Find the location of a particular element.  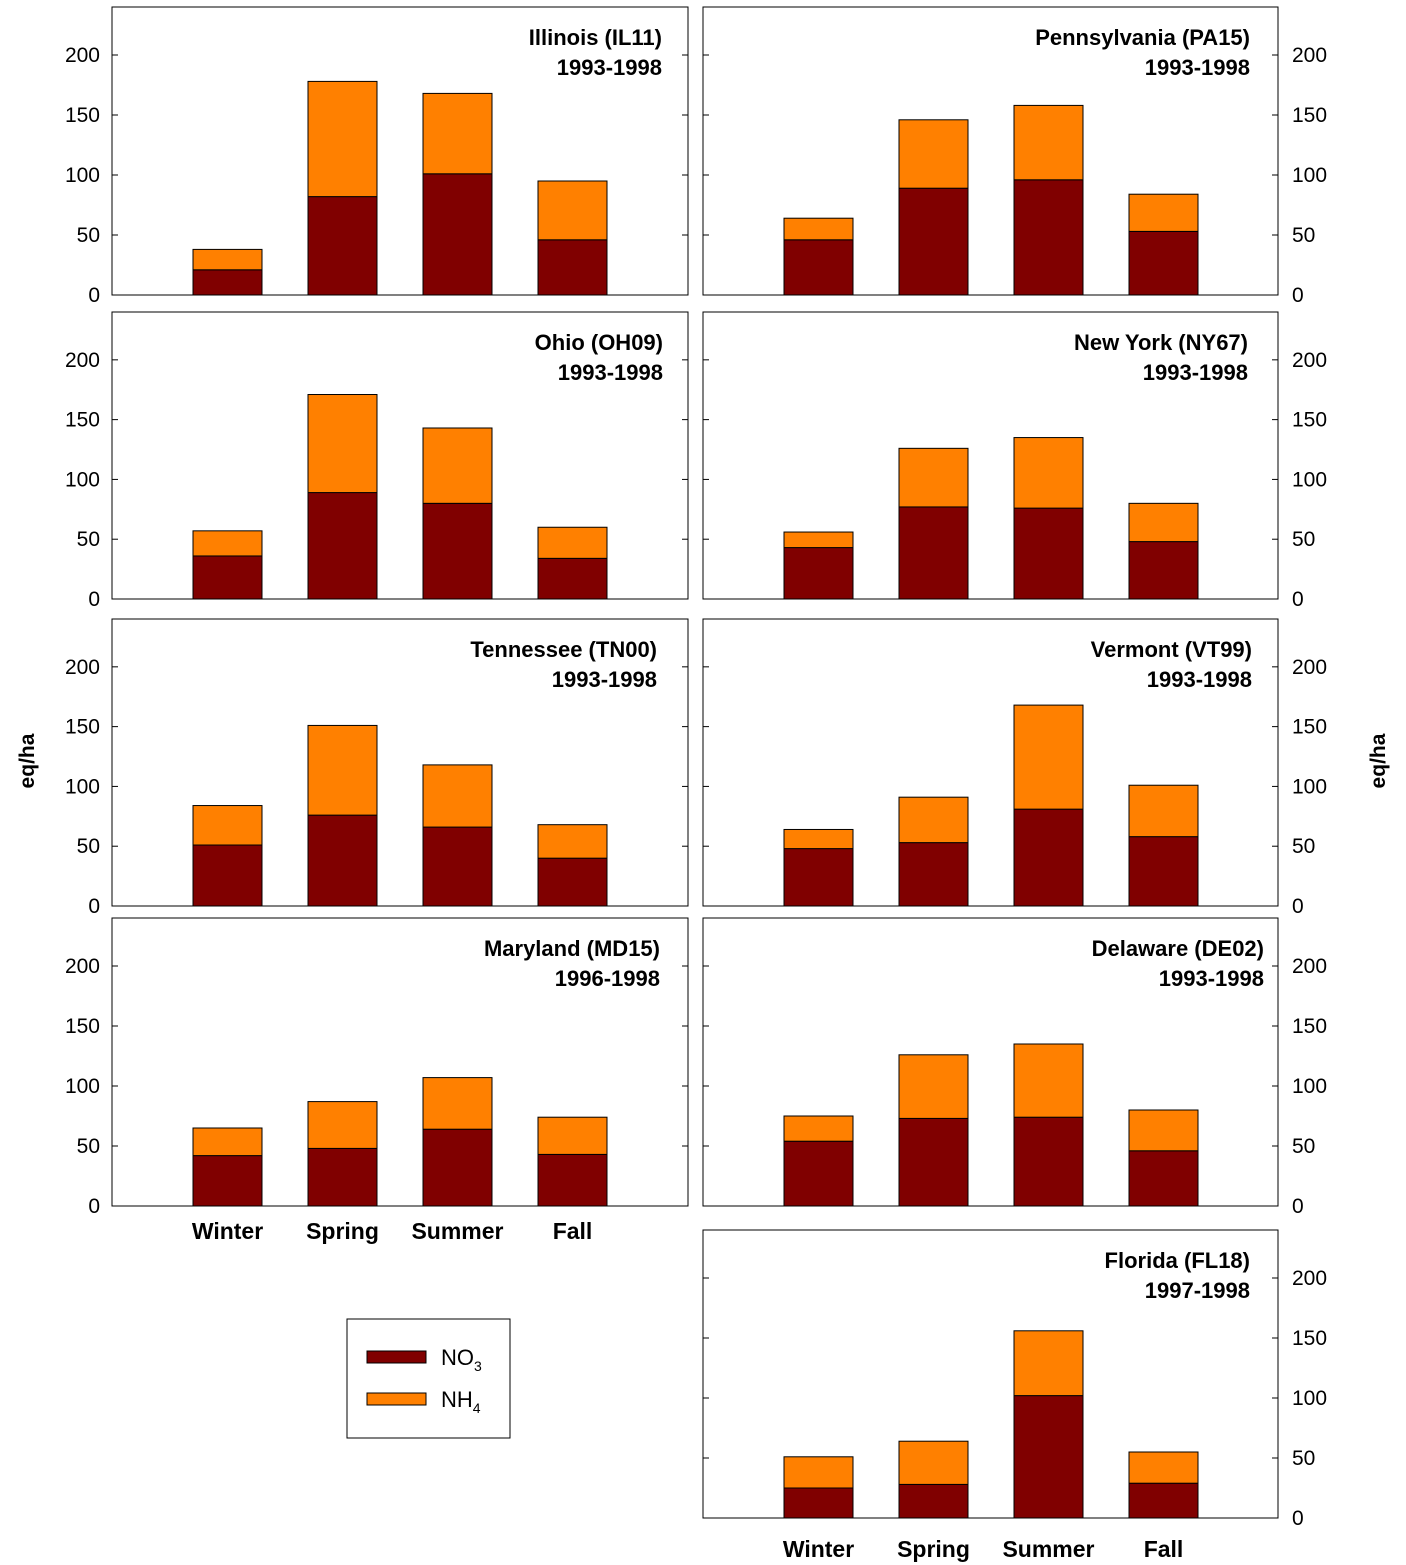

y-axis-title-left: eq/ha is located at coordinates (27, 760).